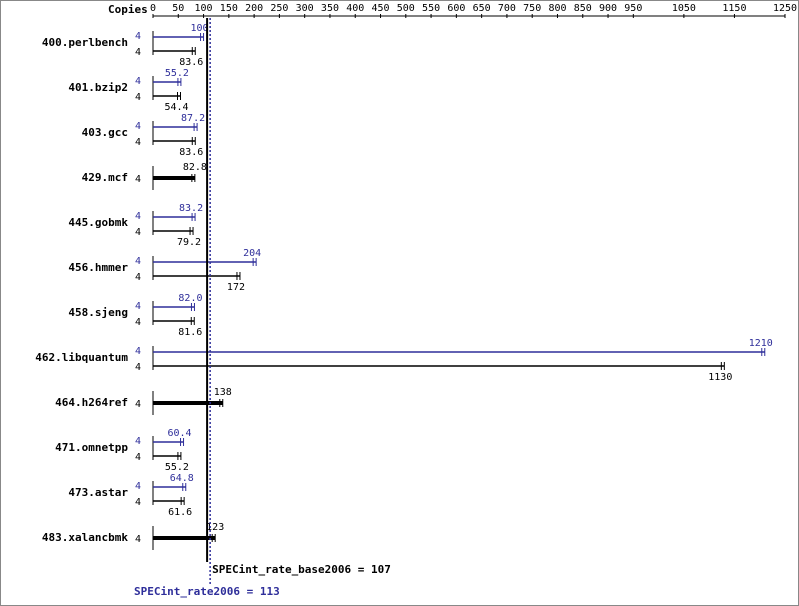  What do you see at coordinates (105, 132) in the screenshot?
I see `category-label: 403.gcc` at bounding box center [105, 132].